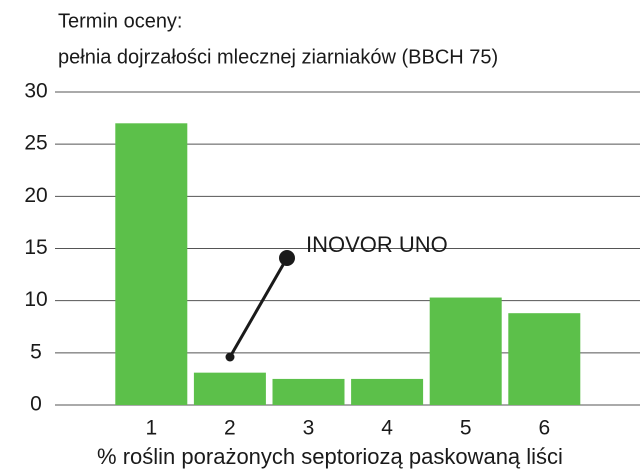 This screenshot has height=473, width=640. What do you see at coordinates (36, 404) in the screenshot?
I see `y-tick-label: 0` at bounding box center [36, 404].